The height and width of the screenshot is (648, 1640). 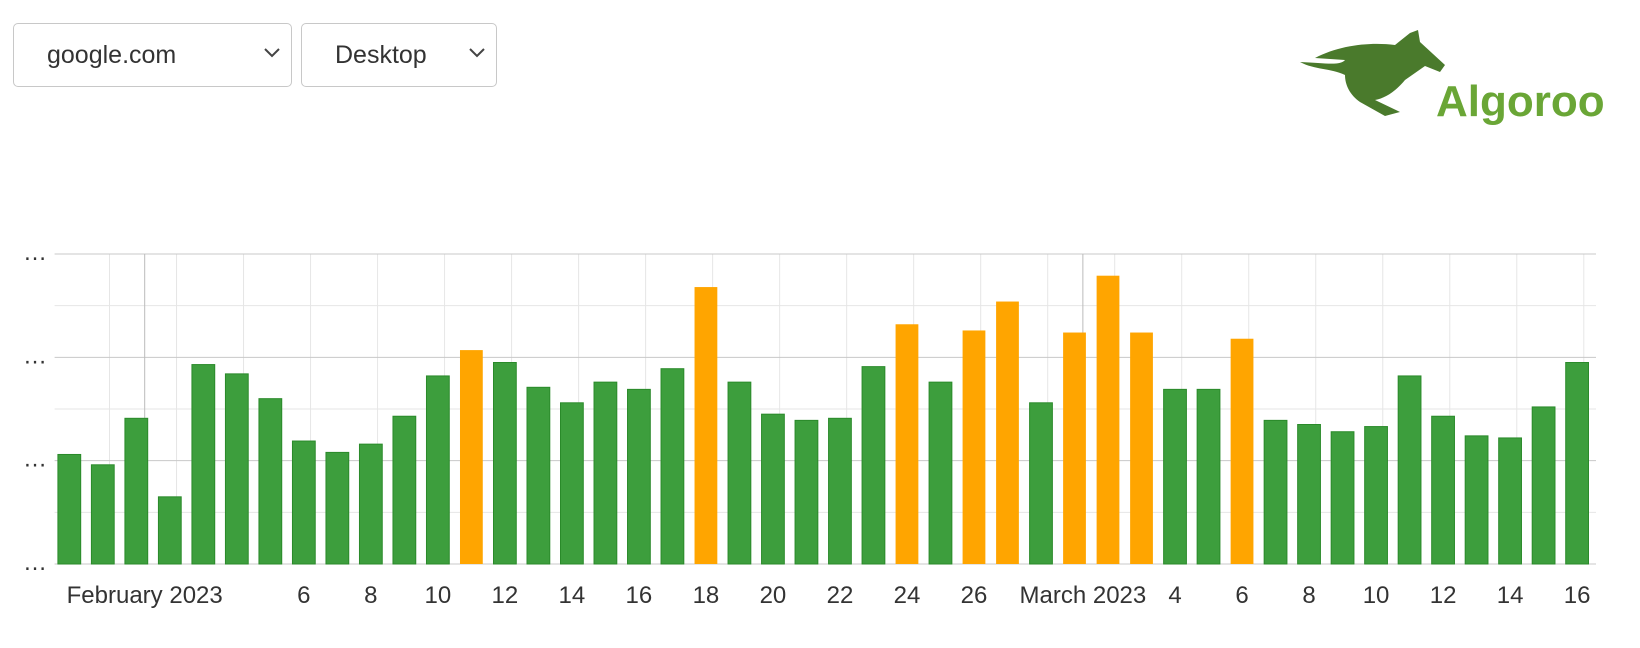 I want to click on site-select: google.com, so click(x=152, y=55).